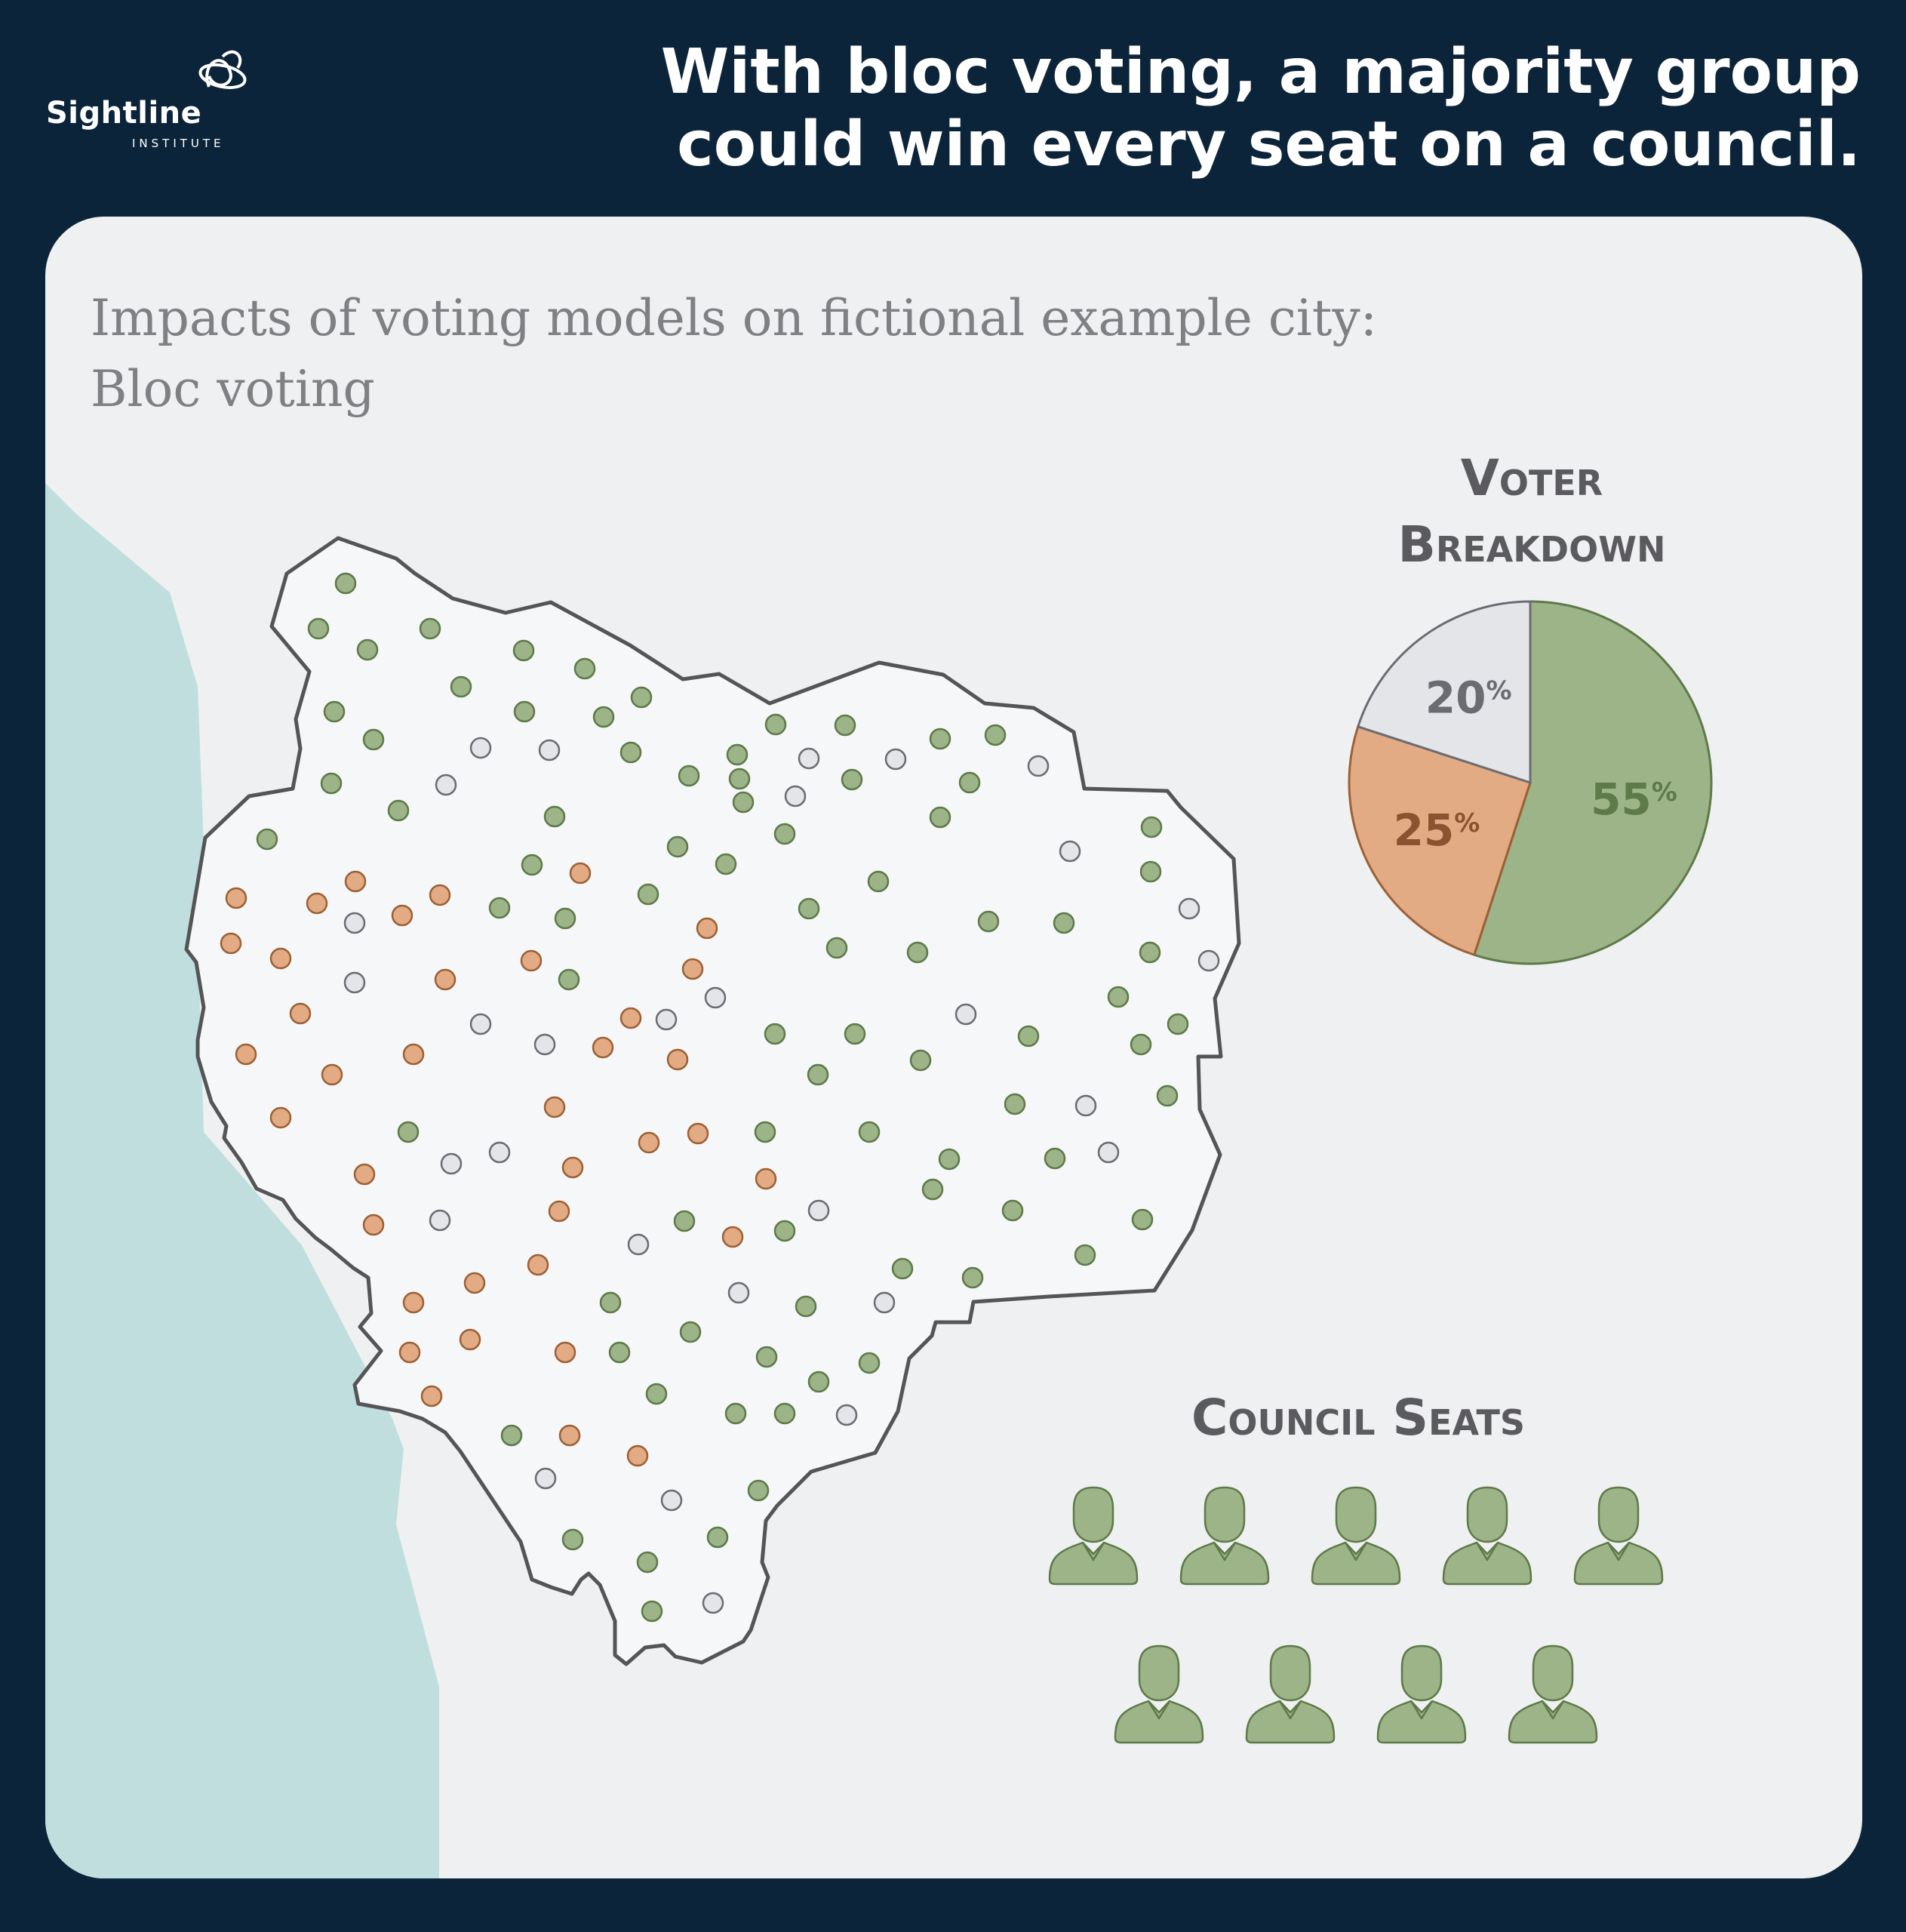 This screenshot has height=1932, width=1906. Describe the element at coordinates (1634, 799) in the screenshot. I see `pie-label-0: 55%` at that location.